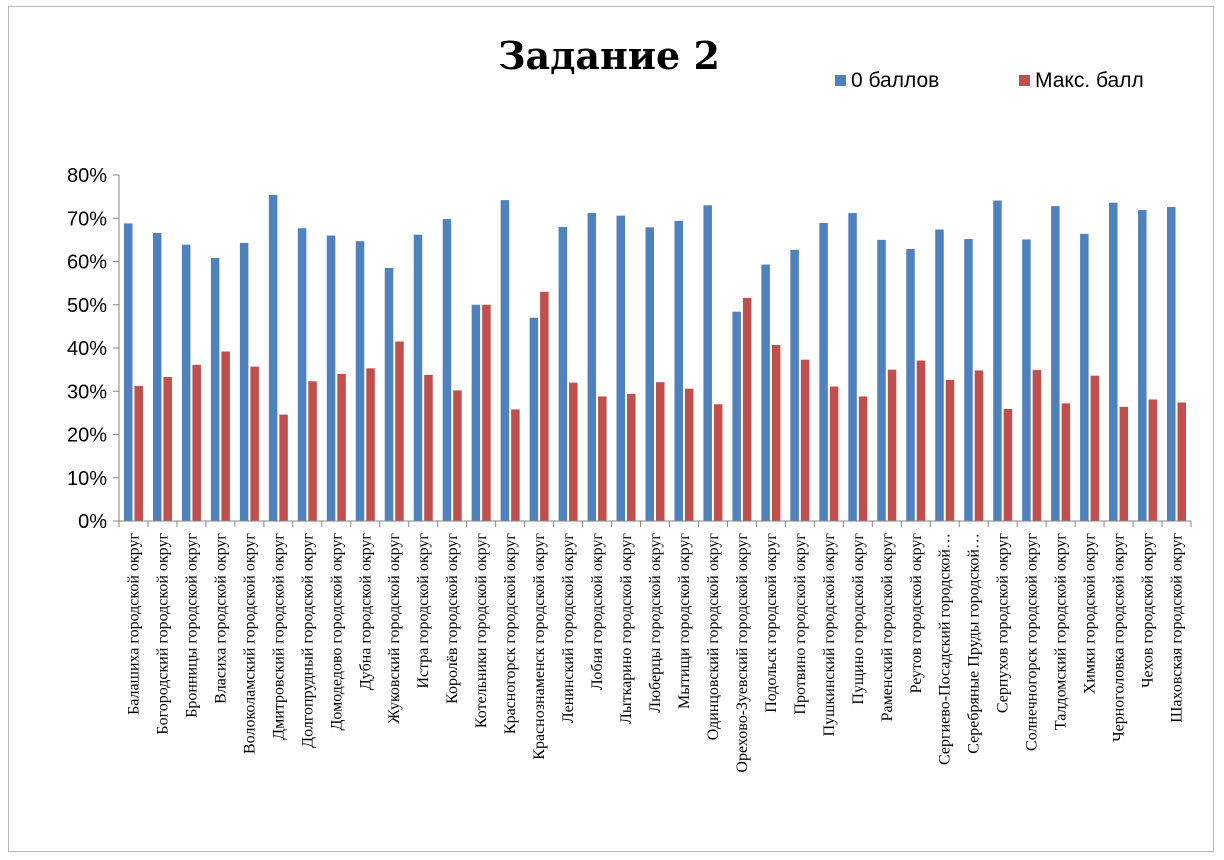 Image resolution: width=1224 pixels, height=860 pixels. Describe the element at coordinates (93, 349) in the screenshot. I see `y-axis: 0% 10% 20% 30% 40% 50% 60% 70% 80%` at that location.